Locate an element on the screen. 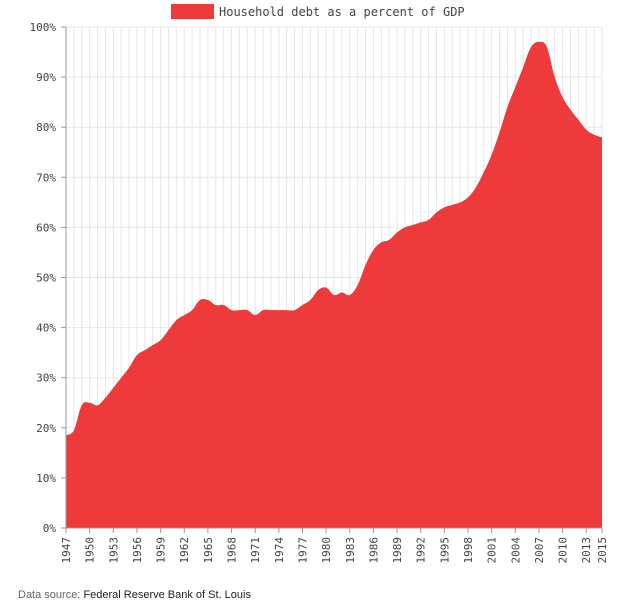  x-tick-label: 1986 is located at coordinates (373, 550).